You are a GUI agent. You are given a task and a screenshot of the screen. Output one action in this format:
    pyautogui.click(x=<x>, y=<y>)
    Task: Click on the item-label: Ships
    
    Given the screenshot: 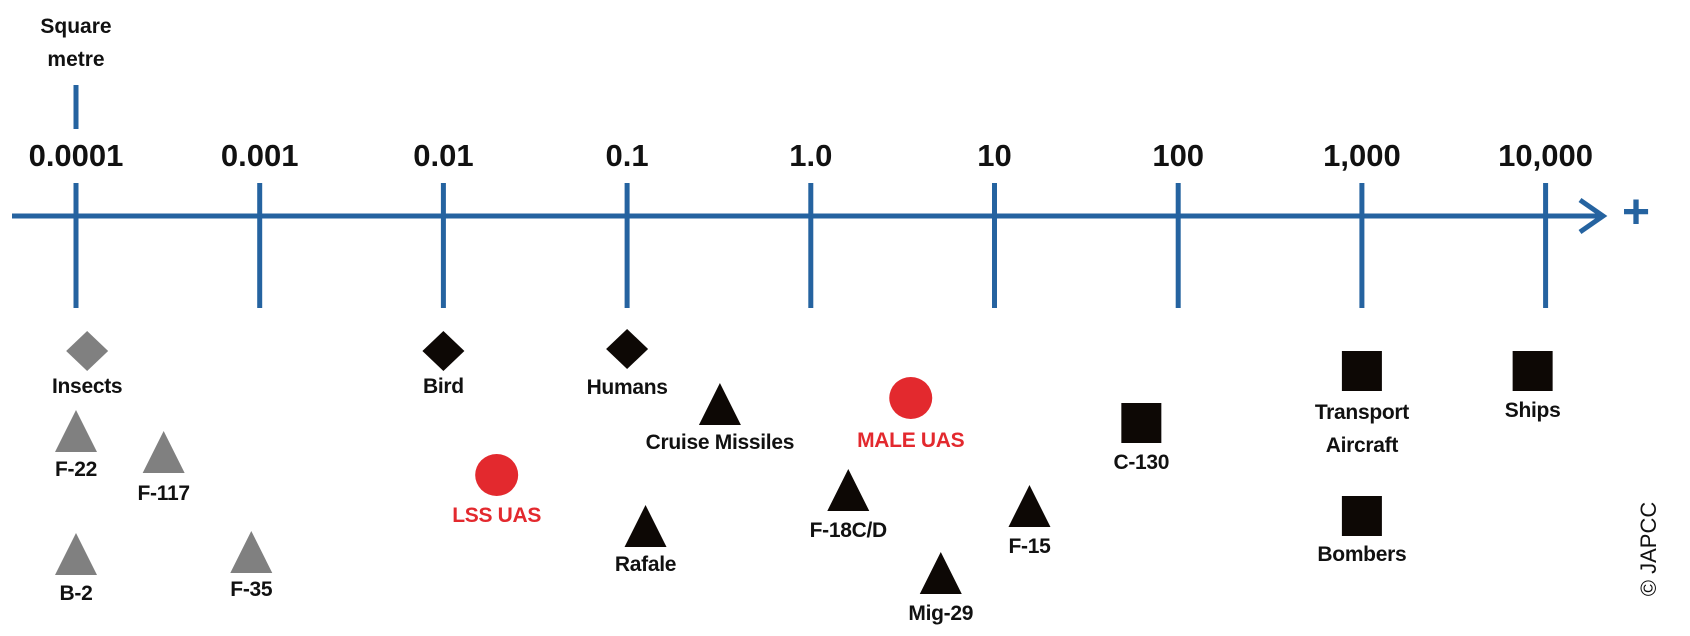 What is the action you would take?
    pyautogui.click(x=1533, y=410)
    